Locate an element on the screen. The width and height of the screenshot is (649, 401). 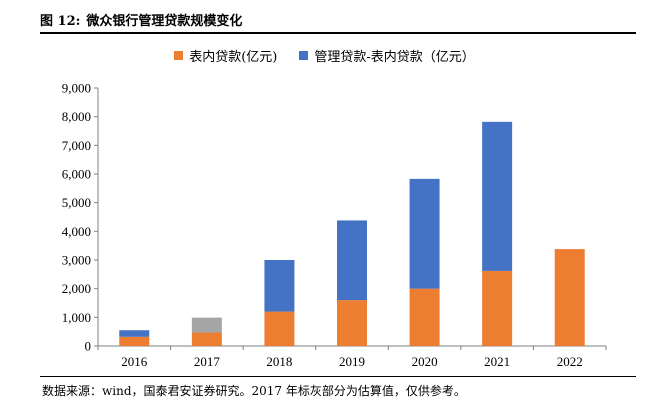
x-tick-label: 2020 is located at coordinates (425, 361).